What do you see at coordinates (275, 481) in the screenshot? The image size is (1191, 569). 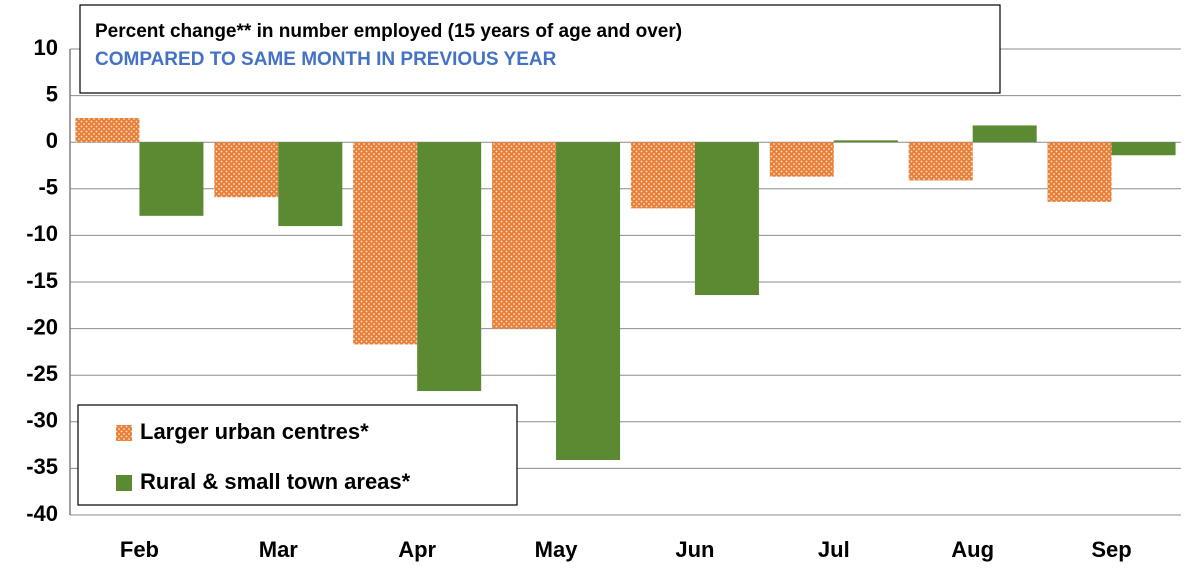 I see `legend-label: Rural & small town areas*` at bounding box center [275, 481].